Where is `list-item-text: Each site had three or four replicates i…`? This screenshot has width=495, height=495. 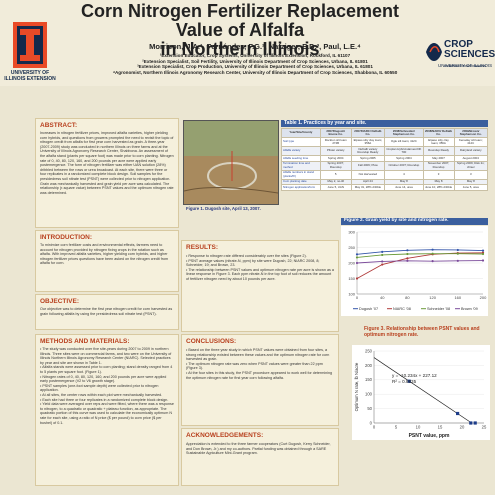
list-item-text: Each site had three or four replicates i… is located at coordinates (105, 399).